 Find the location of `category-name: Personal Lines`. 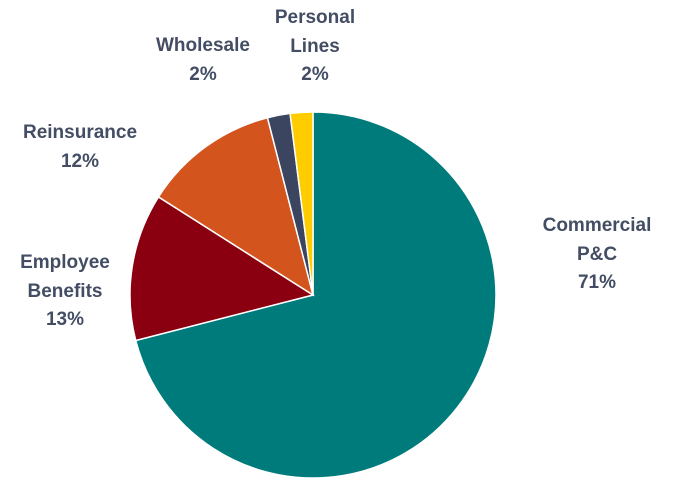

category-name: Personal Lines is located at coordinates (315, 32).